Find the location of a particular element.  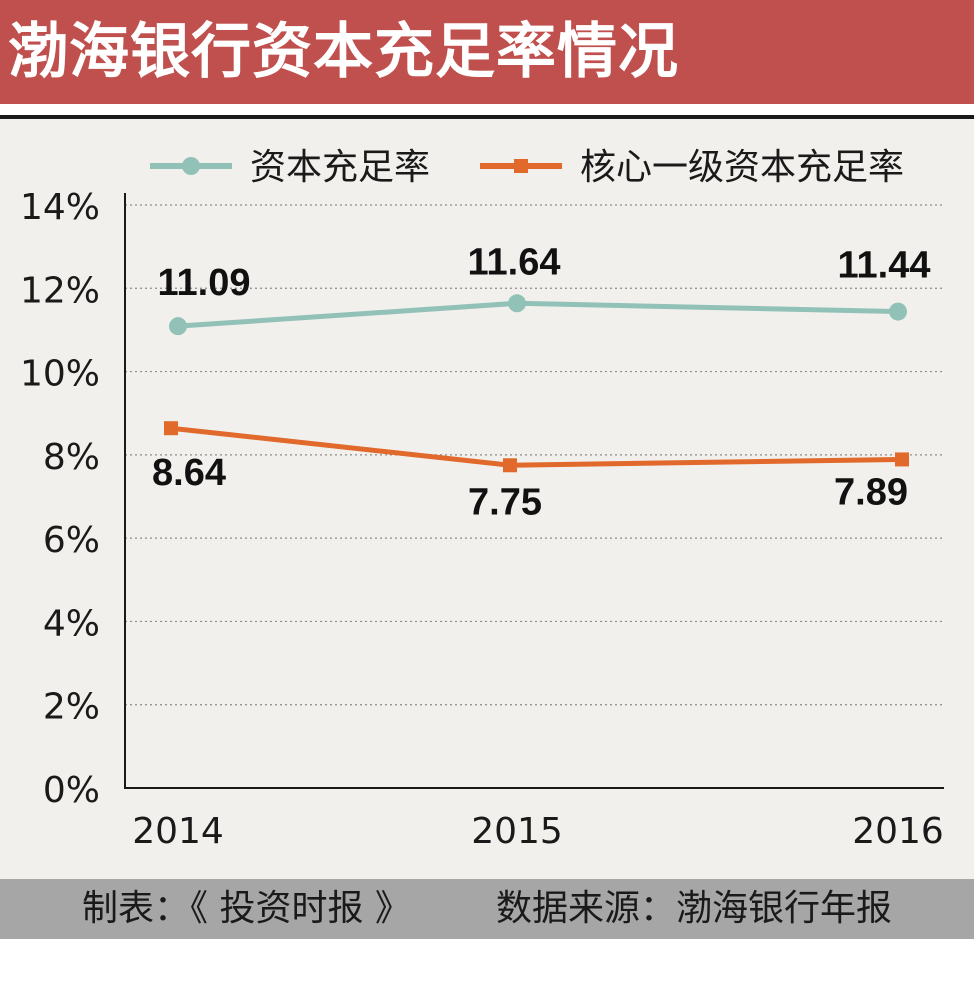

legend-label: 核心一级资本充足率 is located at coordinates (742, 167).